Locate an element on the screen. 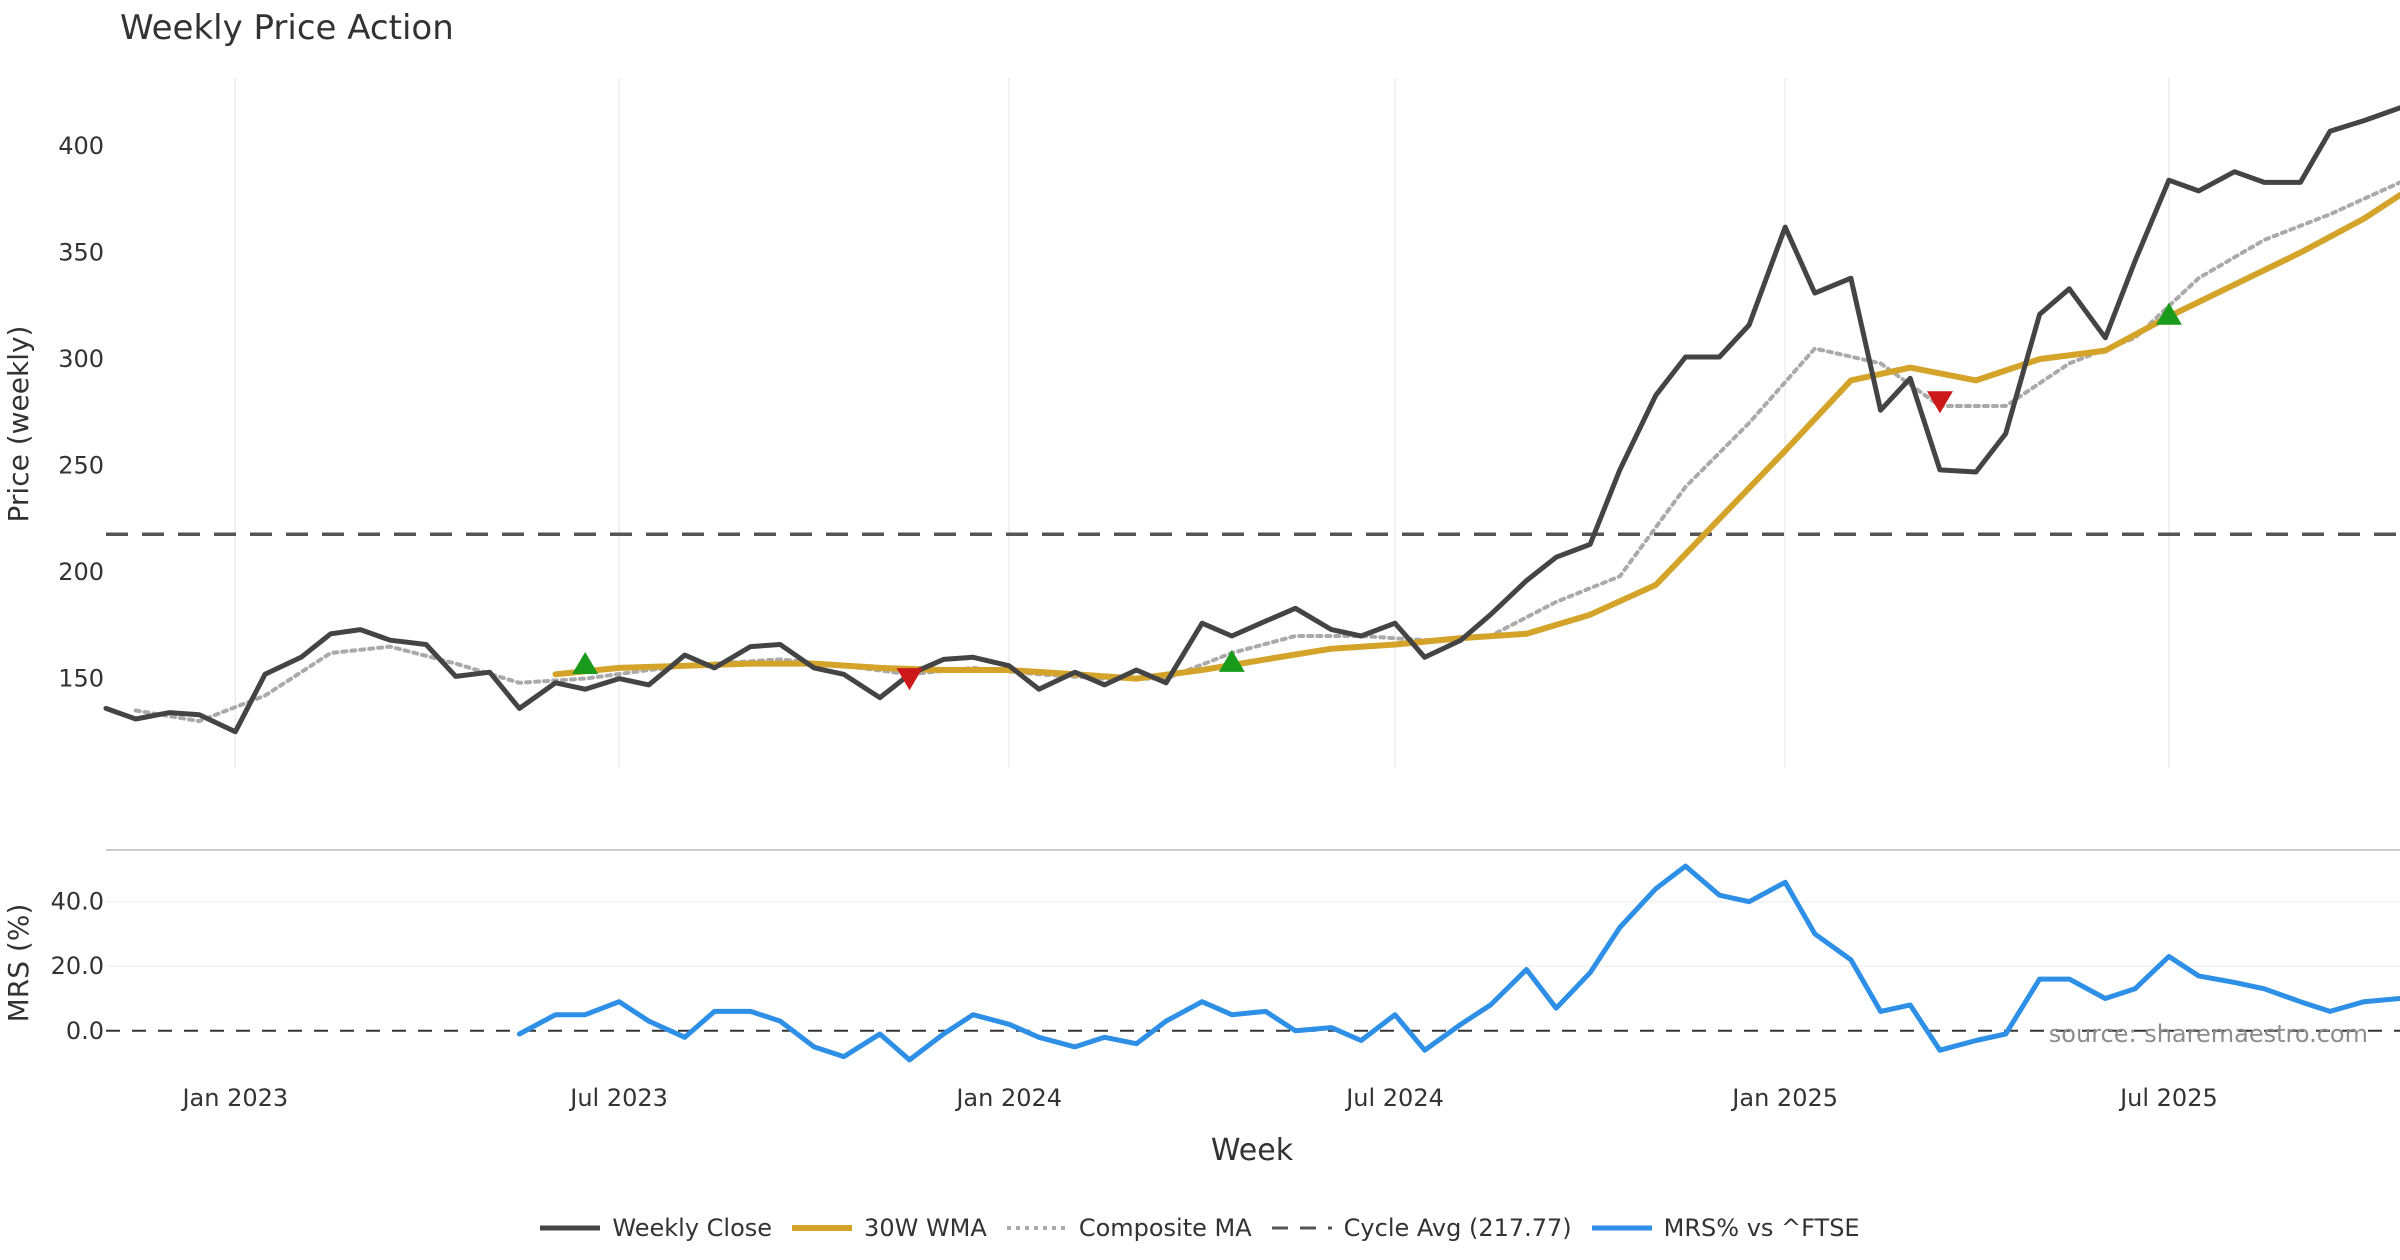 The image size is (2400, 1260). legend-label: Composite MA is located at coordinates (1165, 1228).